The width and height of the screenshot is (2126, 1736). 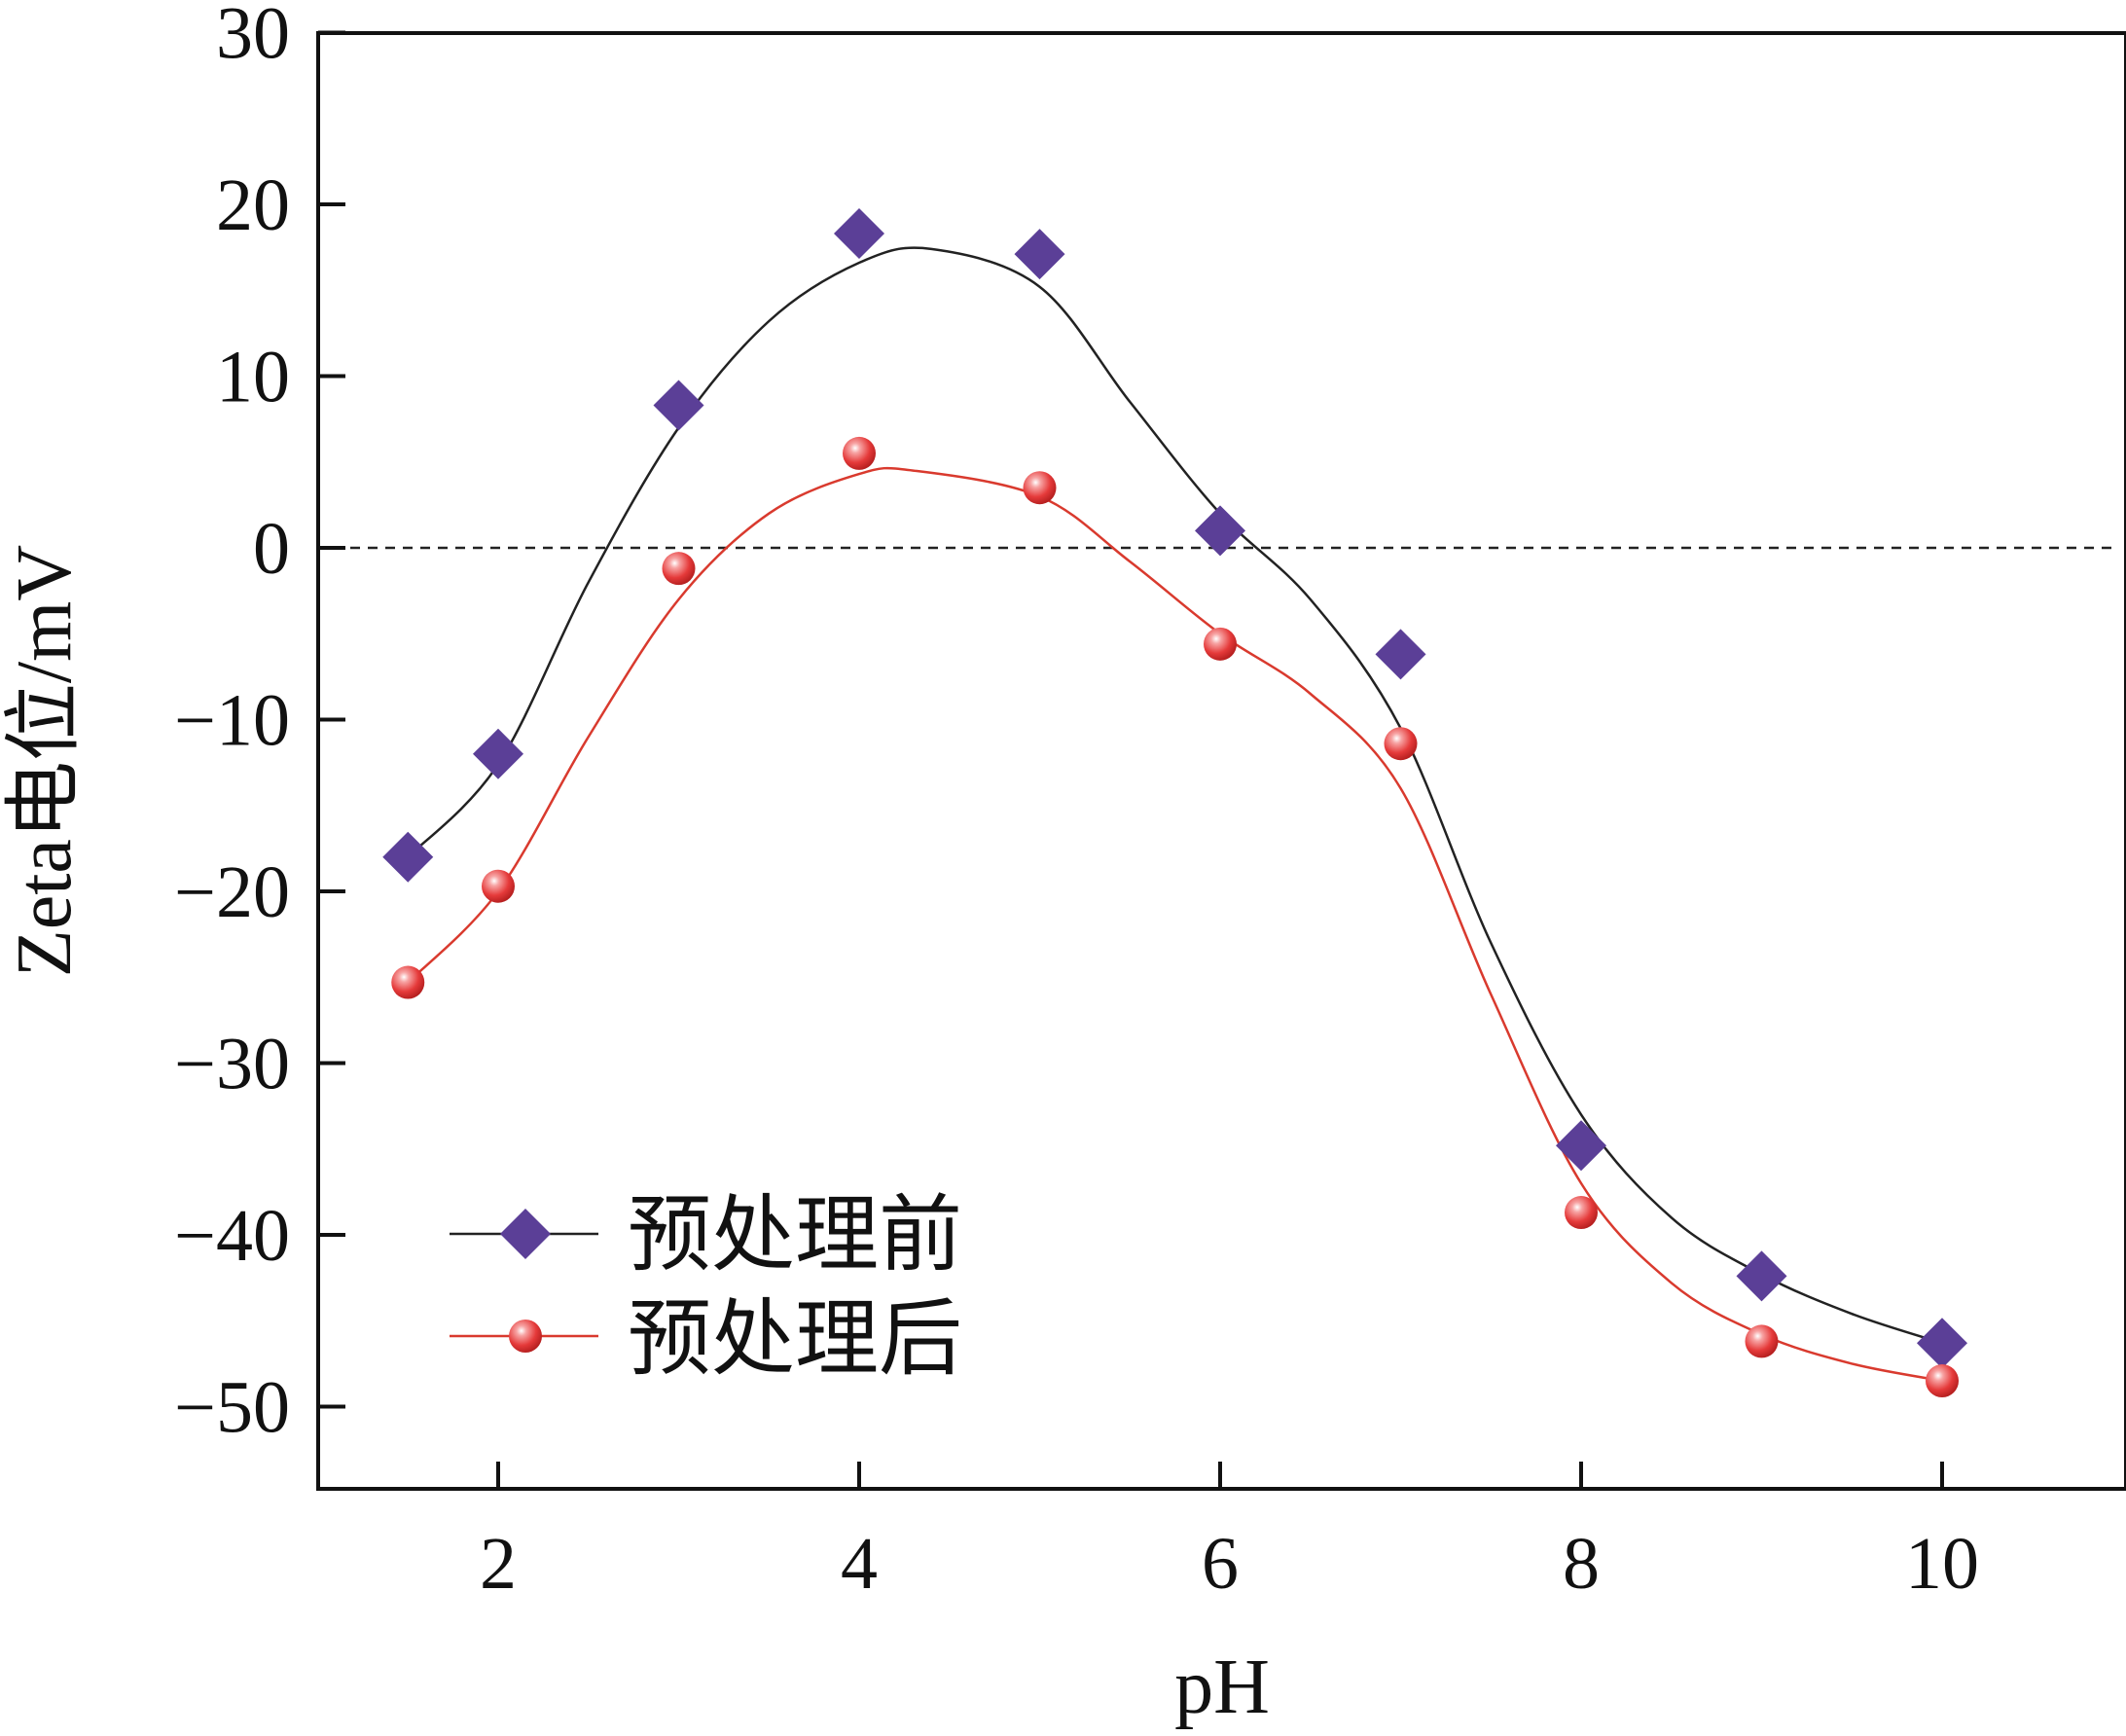 What do you see at coordinates (253, 378) in the screenshot?
I see `y-tick-label: 10` at bounding box center [253, 378].